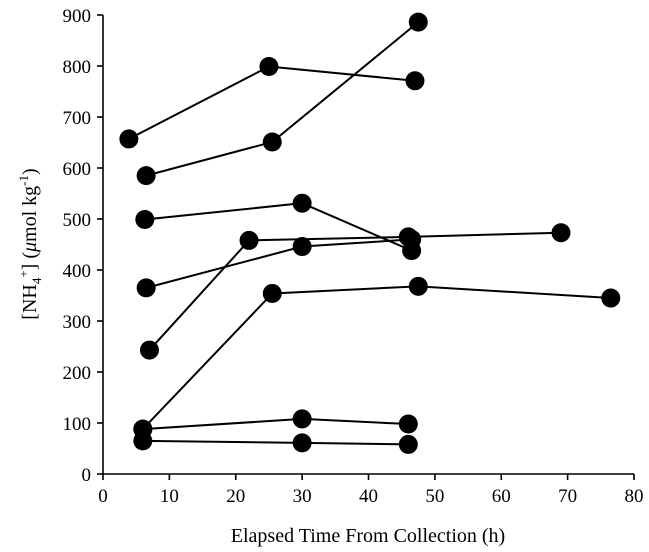 Image resolution: width=649 pixels, height=552 pixels. I want to click on x-ticks: 0 10 20 30 40 50 60 70 80, so click(371, 490).